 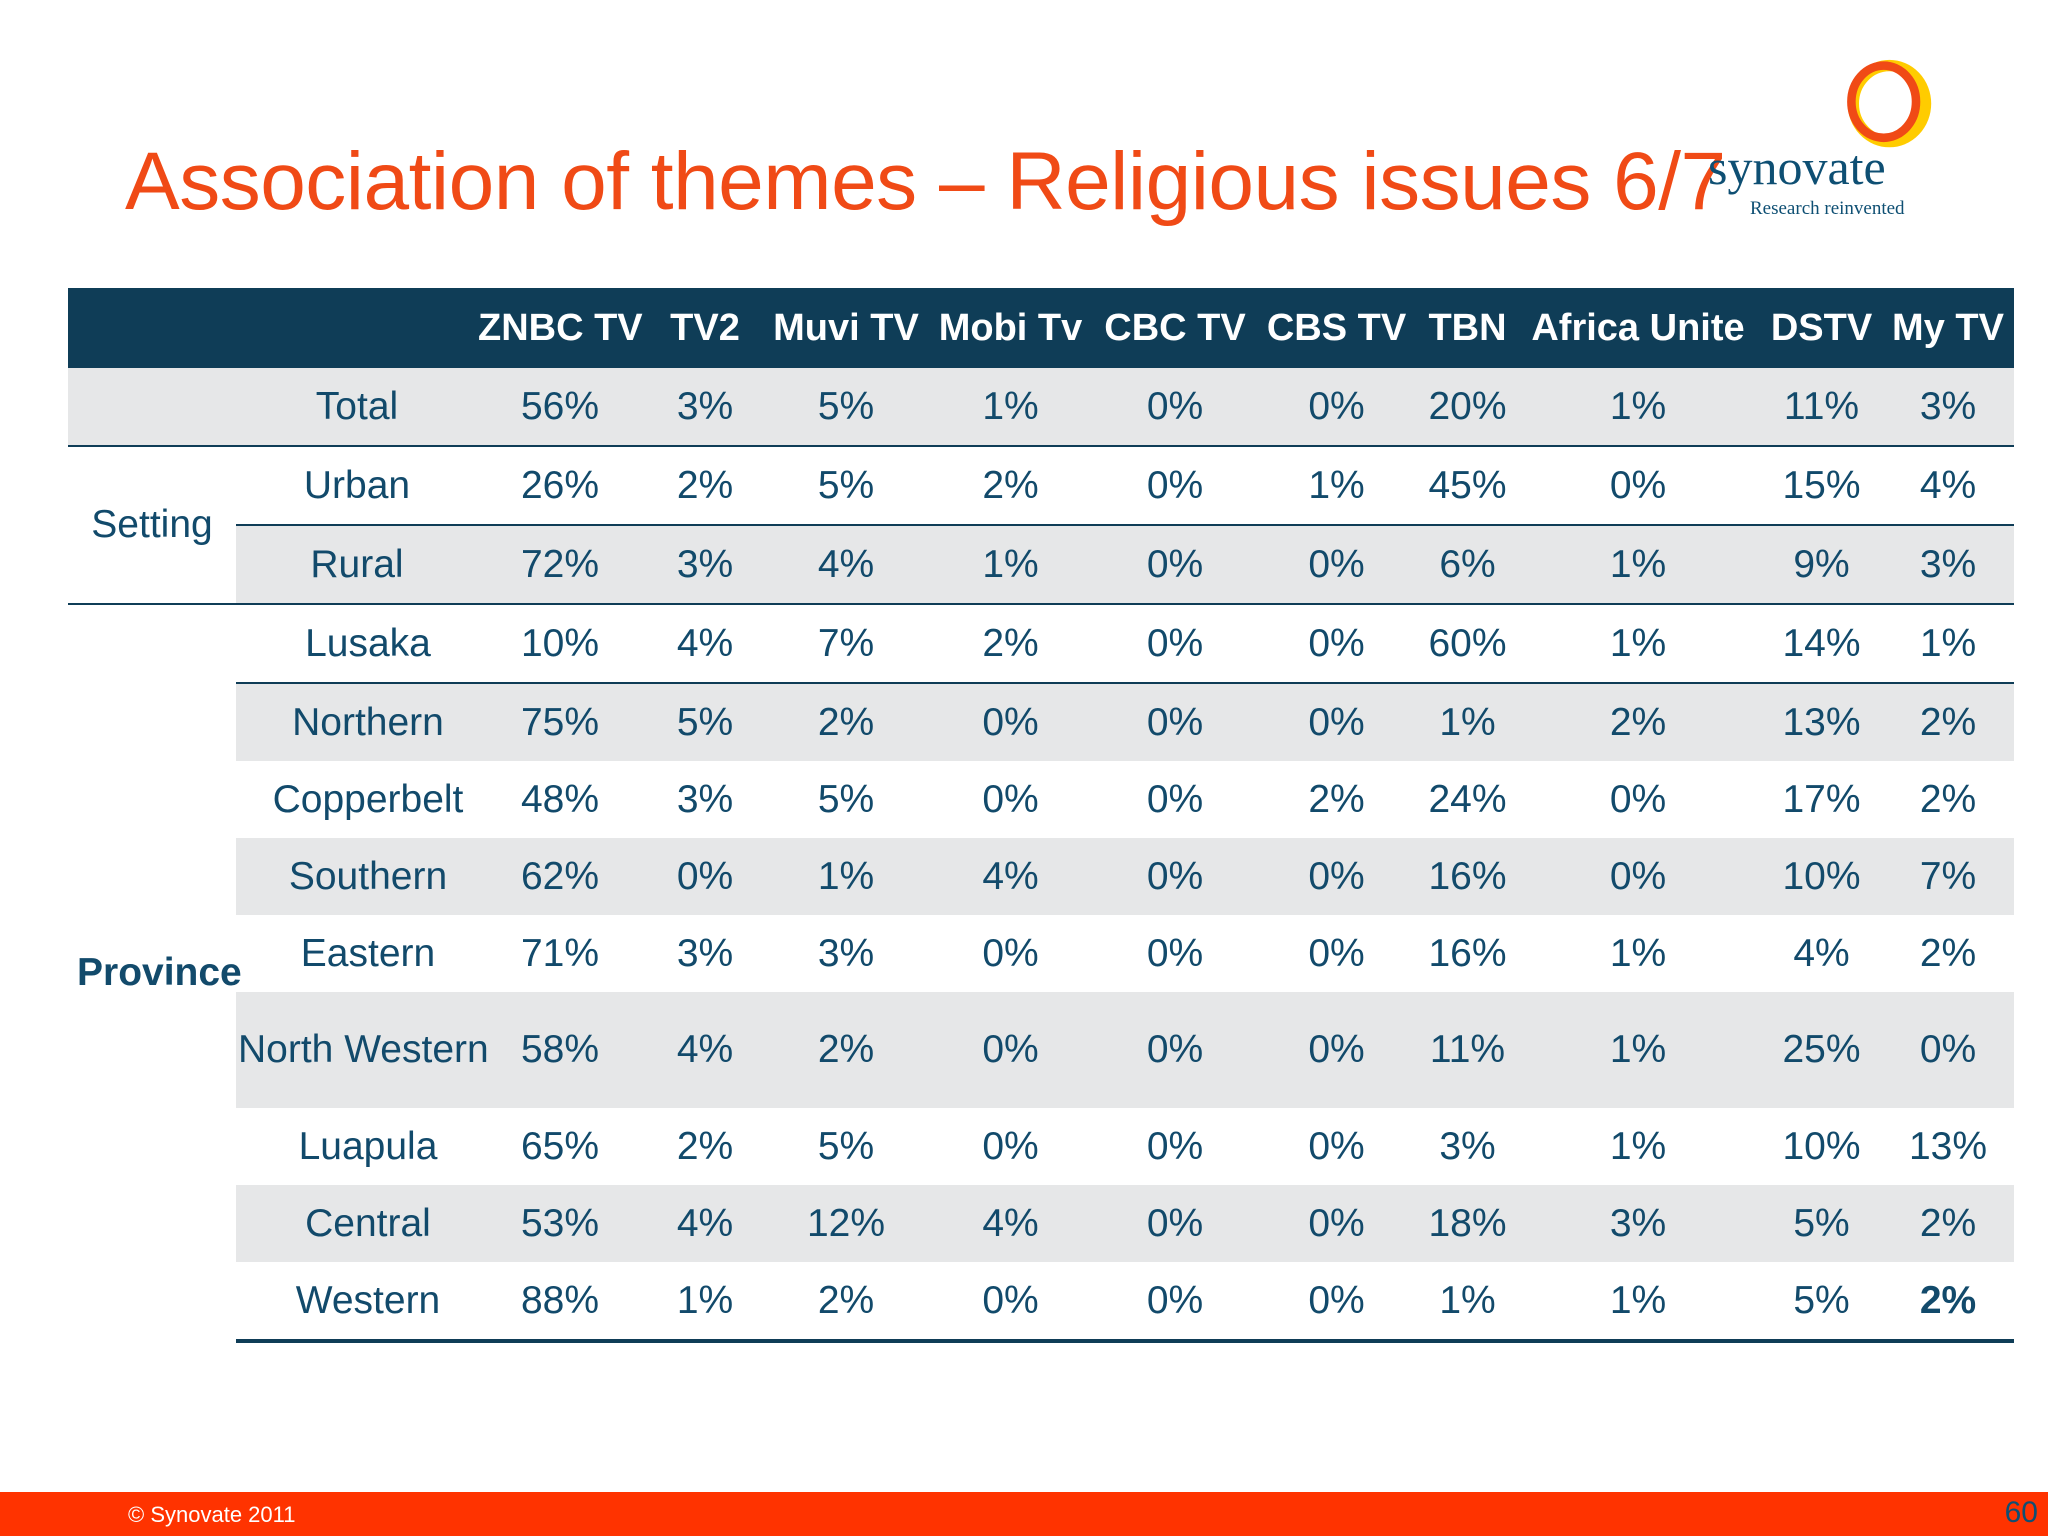 What do you see at coordinates (1041, 1302) in the screenshot?
I see `table-row-western: Western 88% 1% 2% 0% 0% 0% 1% 1% 5% 2%` at bounding box center [1041, 1302].